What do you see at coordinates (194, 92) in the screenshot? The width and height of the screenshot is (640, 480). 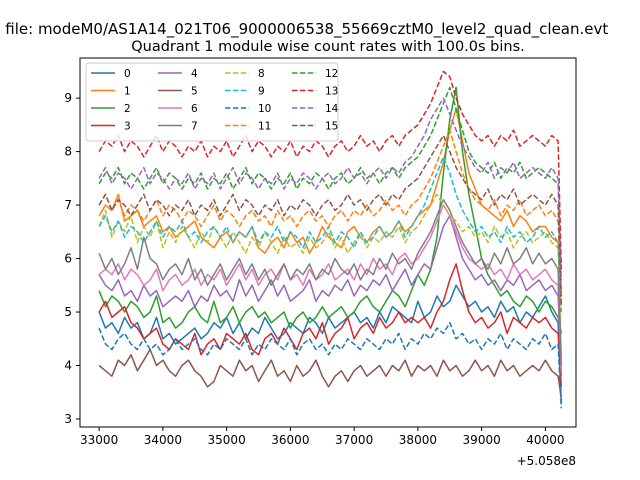 I see `legend-label-5: 5` at bounding box center [194, 92].